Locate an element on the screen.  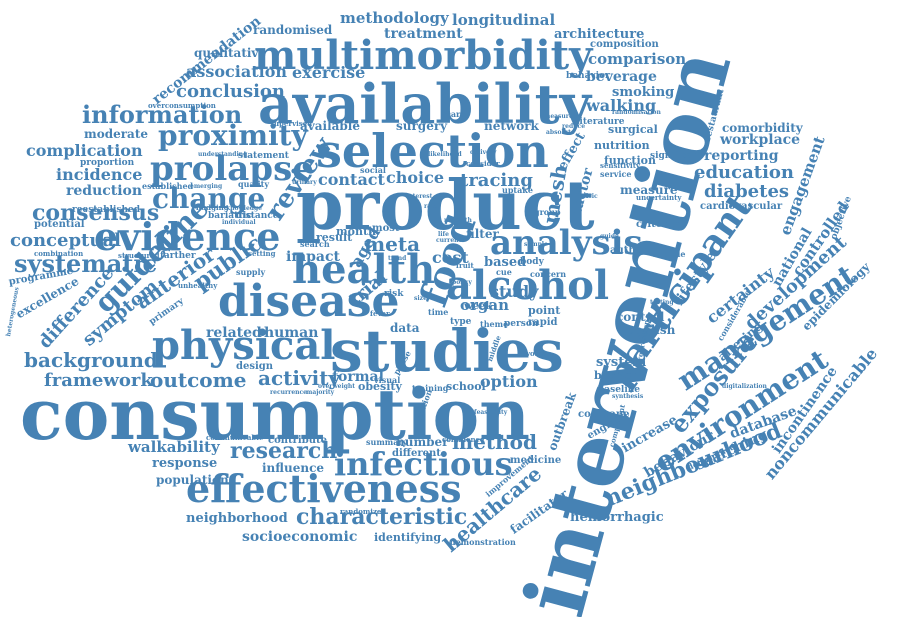
word-digitalization: digitalization is located at coordinates (744, 386).